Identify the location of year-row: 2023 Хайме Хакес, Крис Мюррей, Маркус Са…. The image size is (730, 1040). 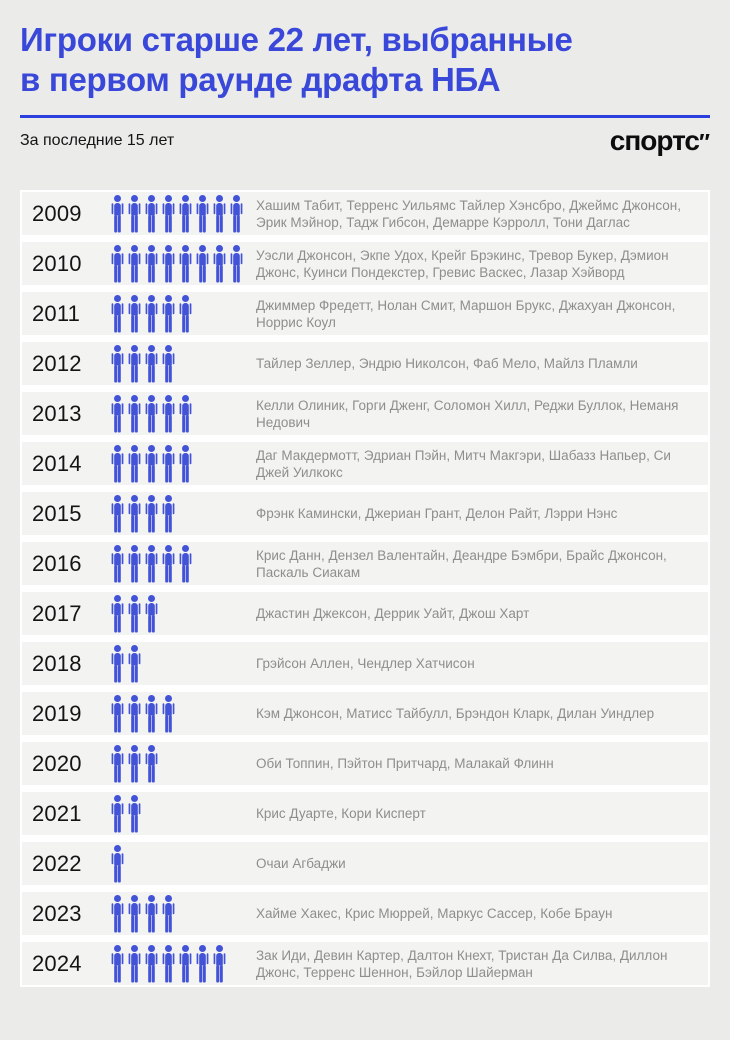
(365, 913).